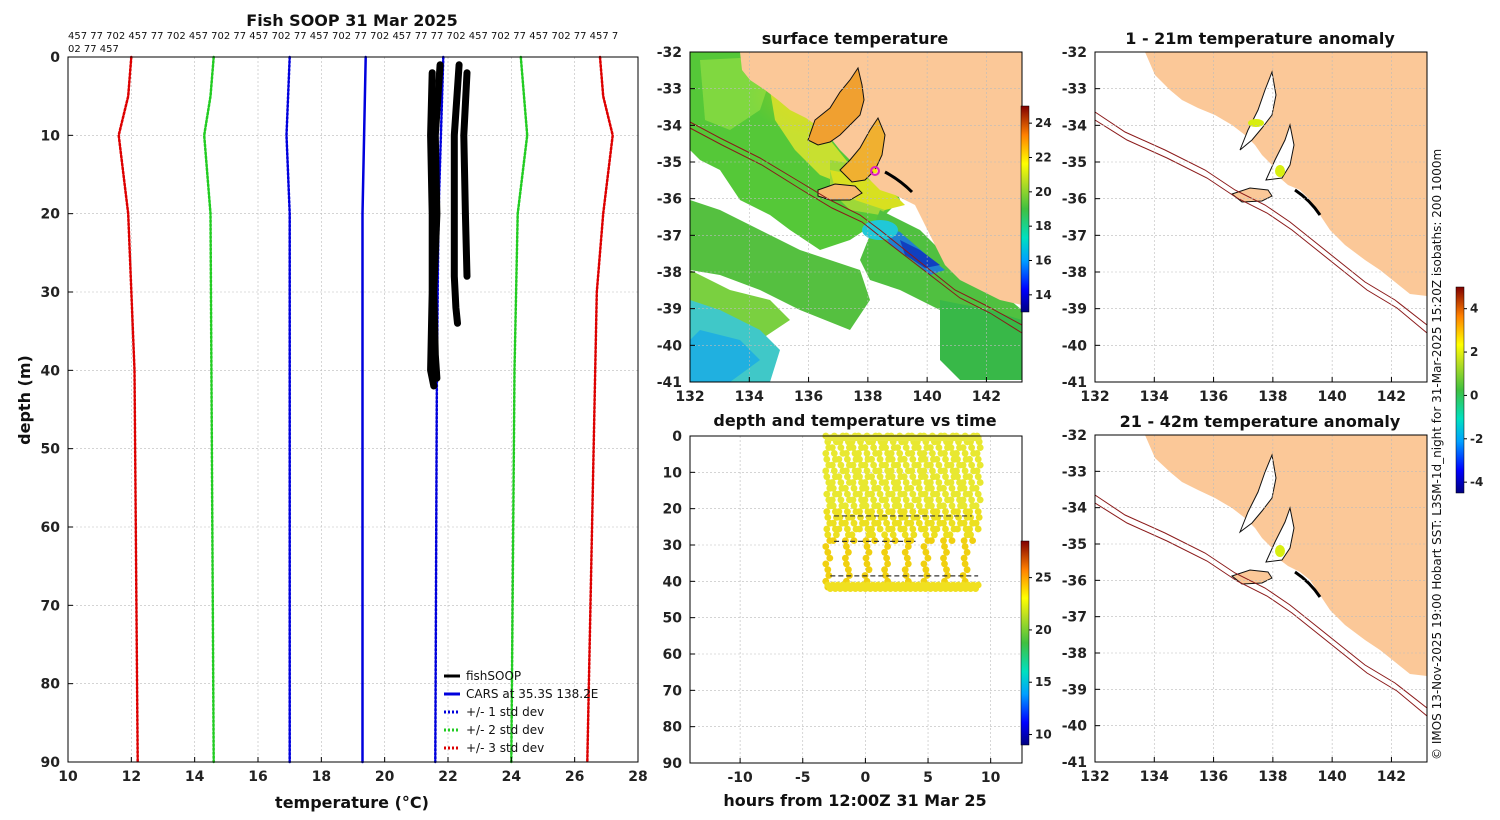 This screenshot has height=820, width=1500. What do you see at coordinates (24, 400) in the screenshot?
I see `profile-y-label: depth (m)` at bounding box center [24, 400].